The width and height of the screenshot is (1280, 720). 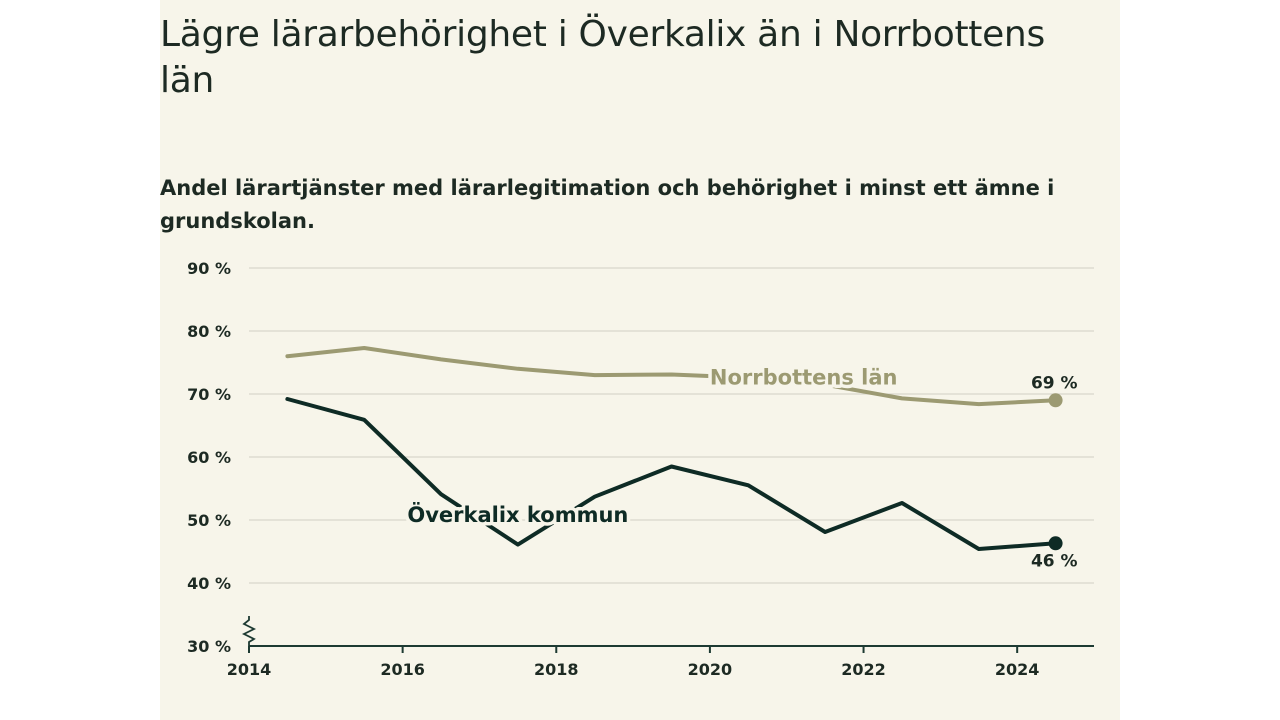 What do you see at coordinates (402, 669) in the screenshot?
I see `x-tick-label: 2016` at bounding box center [402, 669].